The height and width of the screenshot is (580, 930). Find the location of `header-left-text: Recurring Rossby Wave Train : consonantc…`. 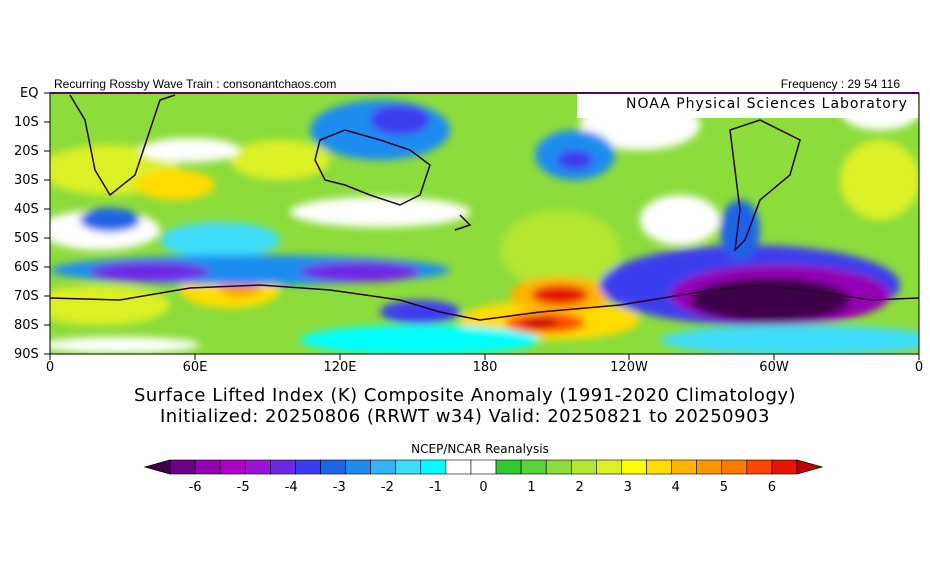

header-left-text: Recurring Rossby Wave Train : consonantc… is located at coordinates (195, 84).